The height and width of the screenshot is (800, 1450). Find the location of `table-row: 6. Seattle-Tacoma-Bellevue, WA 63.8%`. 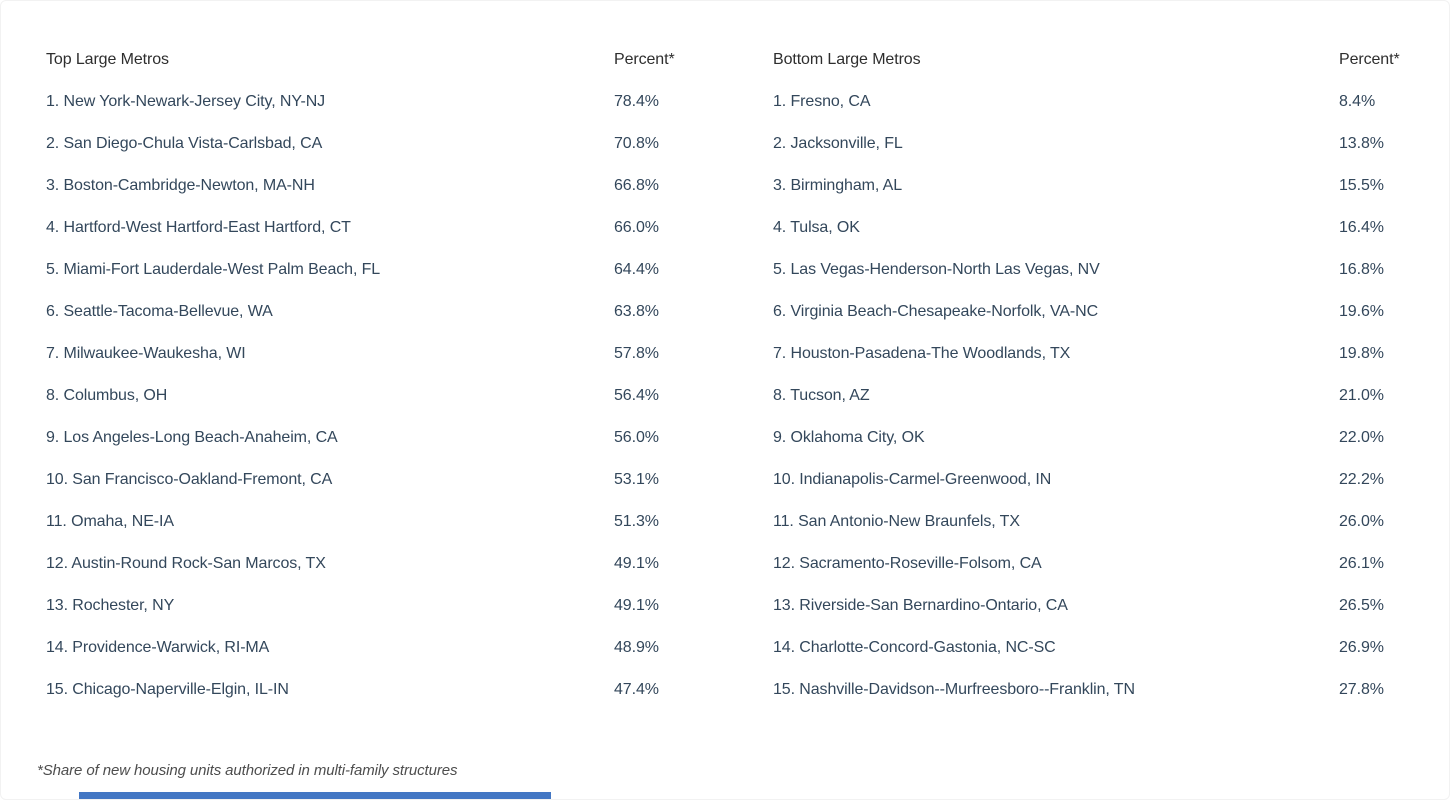

table-row: 6. Seattle-Tacoma-Bellevue, WA 63.8% is located at coordinates (387, 312).